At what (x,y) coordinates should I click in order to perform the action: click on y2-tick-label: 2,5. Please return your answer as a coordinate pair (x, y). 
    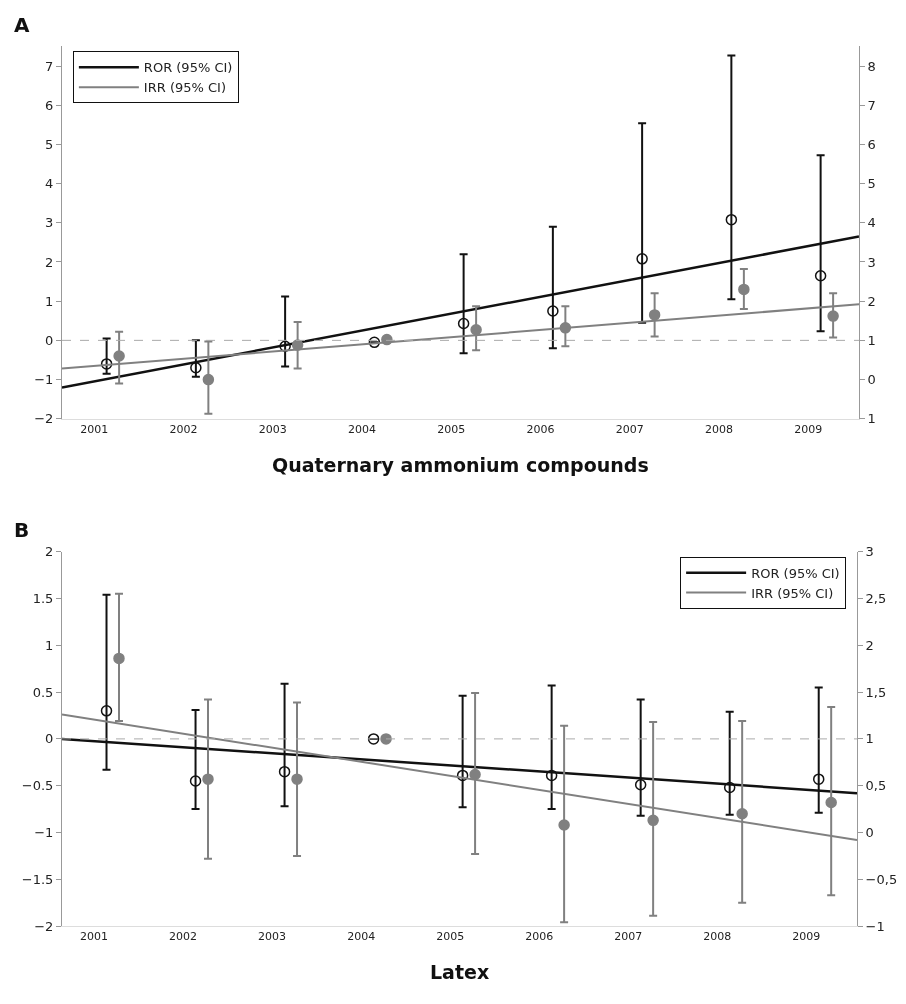
    Looking at the image, I should click on (876, 599).